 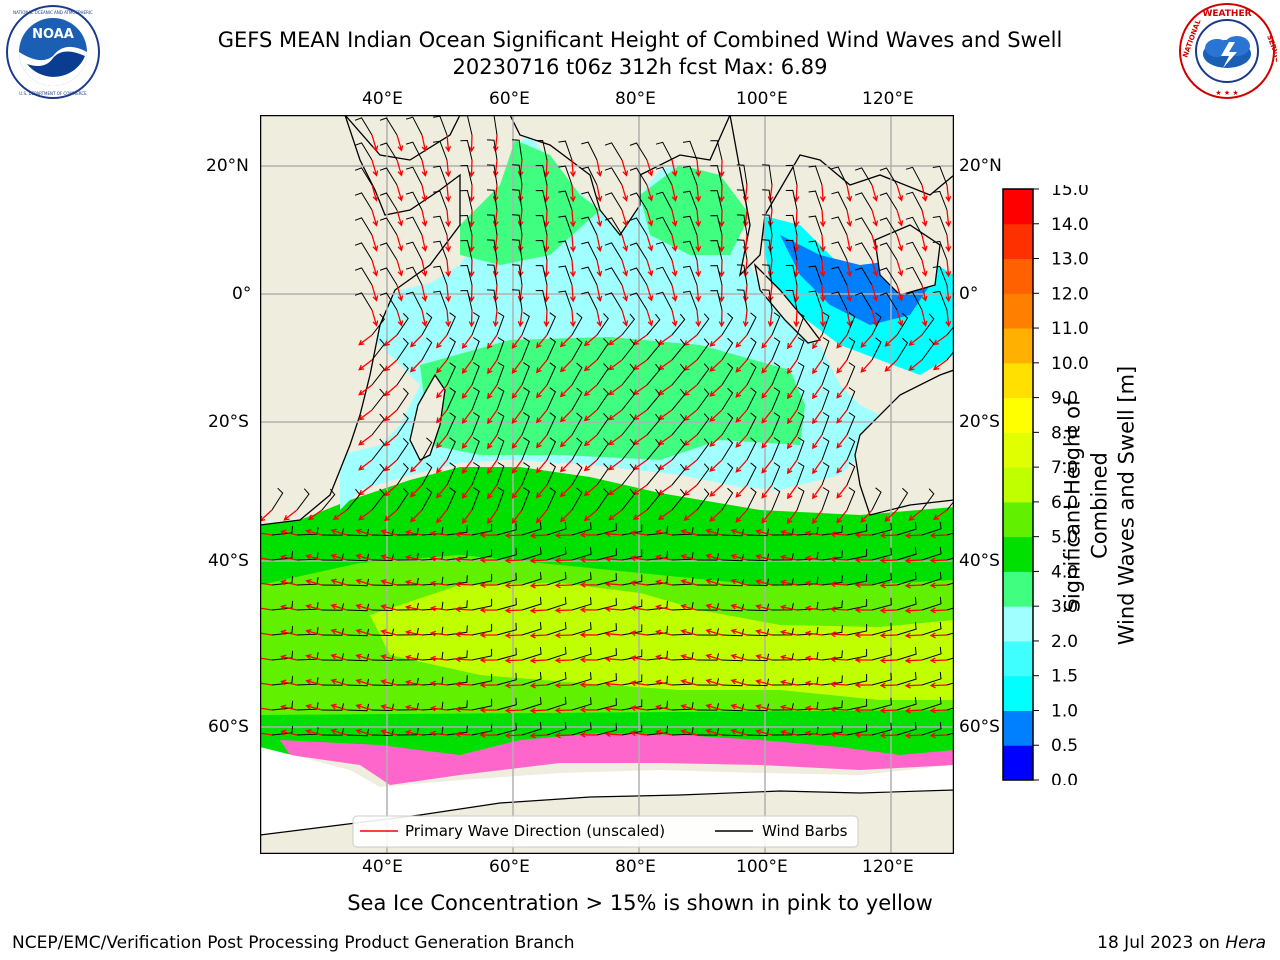 I want to click on colorbar-tick-label: 14.0, so click(x=1070, y=225).